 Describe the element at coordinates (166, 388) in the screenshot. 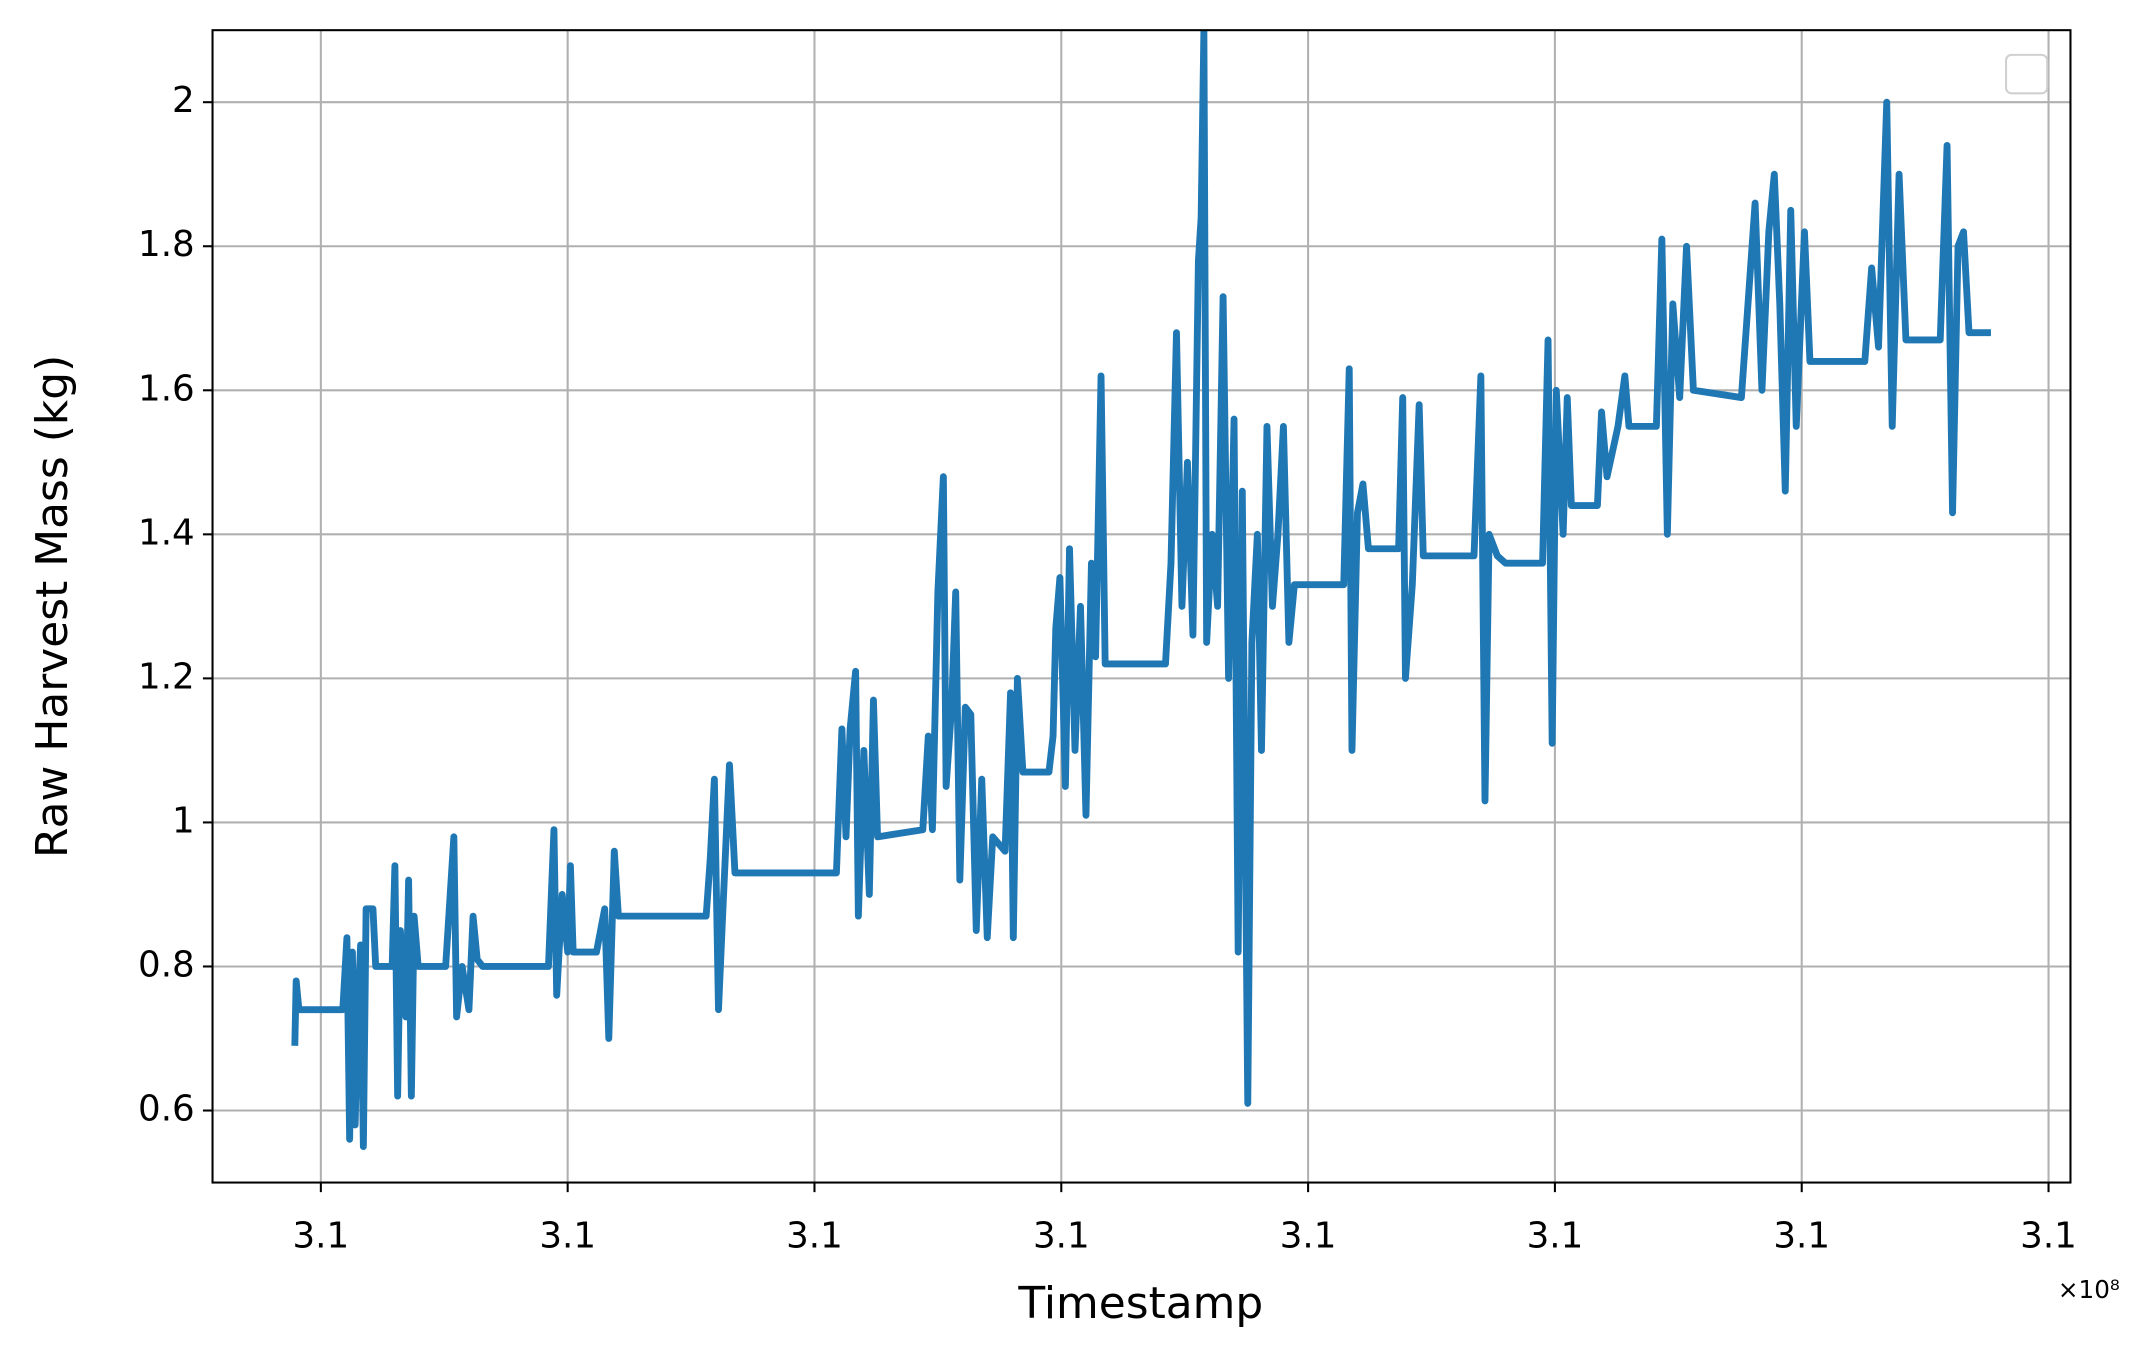

I see `y-tick-label: 1.6` at that location.